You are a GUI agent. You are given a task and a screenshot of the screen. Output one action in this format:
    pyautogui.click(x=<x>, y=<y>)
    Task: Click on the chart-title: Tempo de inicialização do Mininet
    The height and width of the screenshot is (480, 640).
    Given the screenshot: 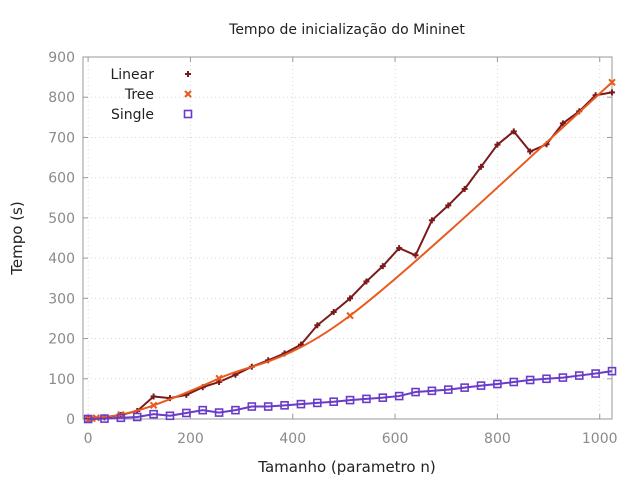 What is the action you would take?
    pyautogui.click(x=346, y=30)
    